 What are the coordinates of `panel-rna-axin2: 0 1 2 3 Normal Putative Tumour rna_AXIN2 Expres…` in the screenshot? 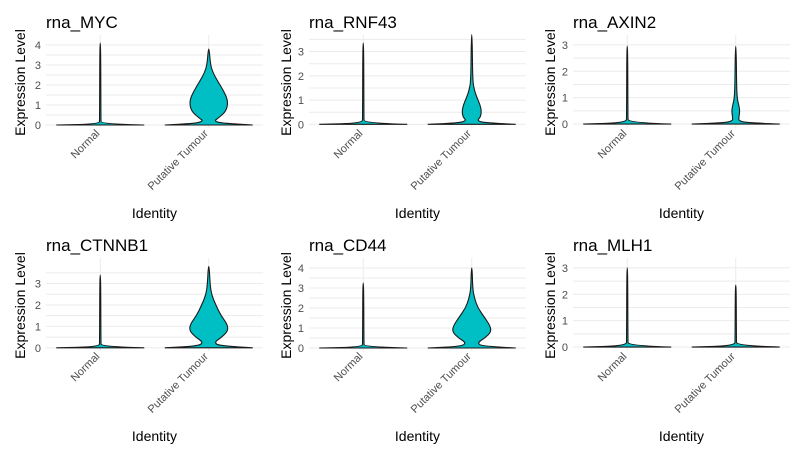 It's located at (666, 117).